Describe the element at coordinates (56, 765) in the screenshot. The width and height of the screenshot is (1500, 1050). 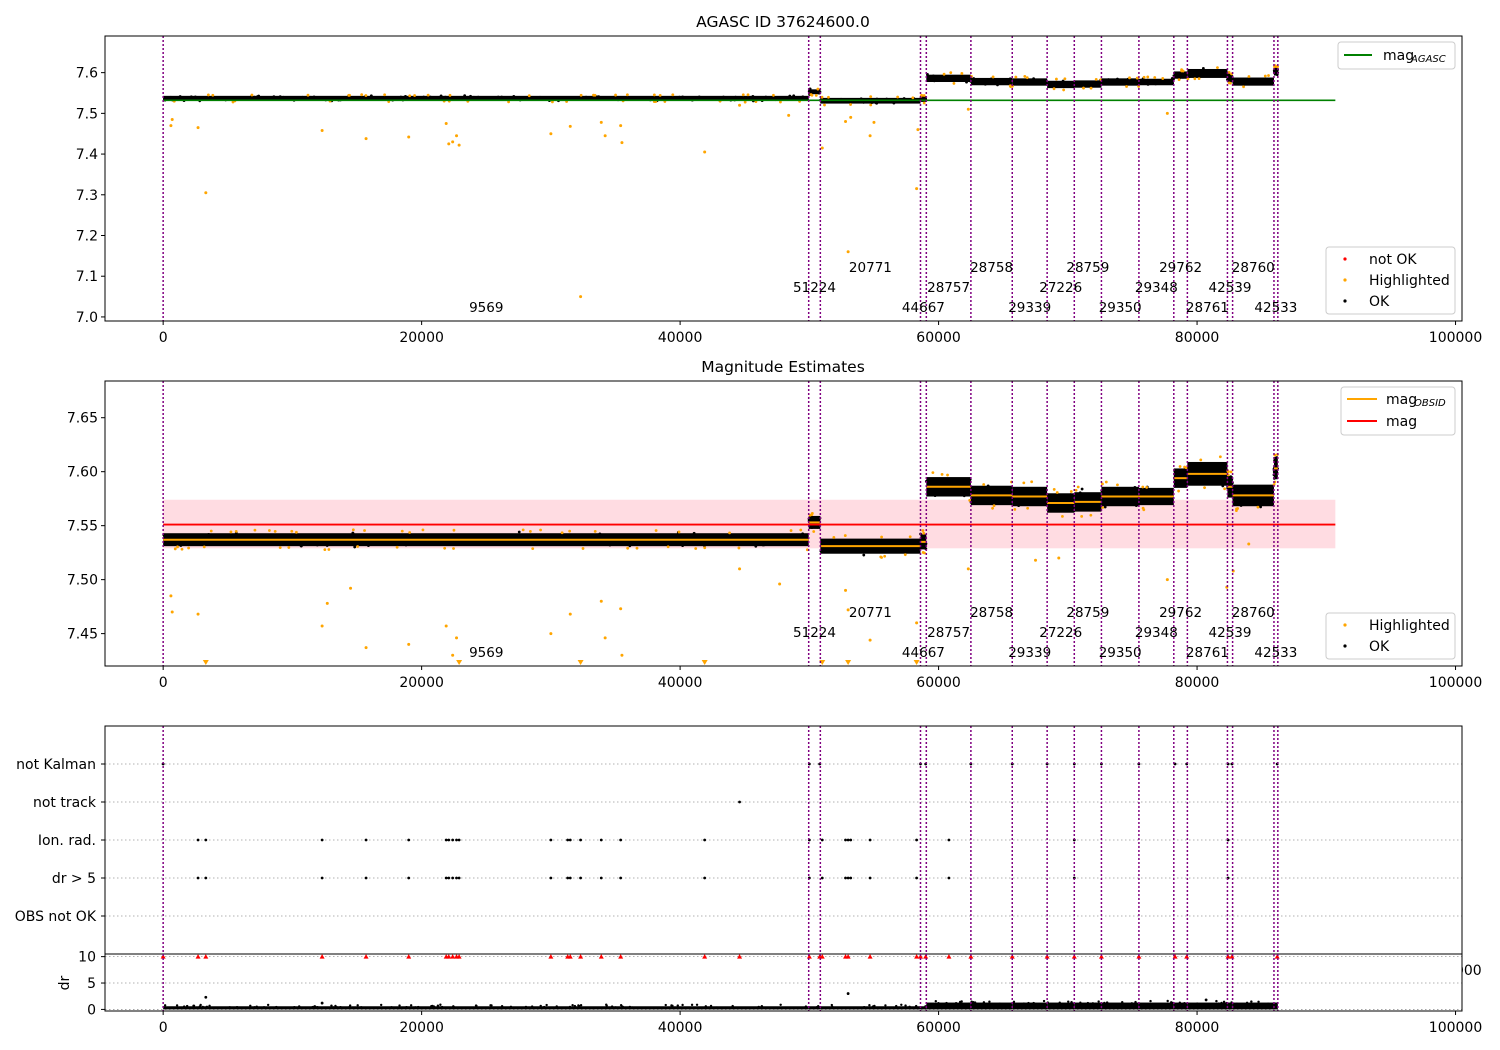
I see `flag-label: not Kalman` at that location.